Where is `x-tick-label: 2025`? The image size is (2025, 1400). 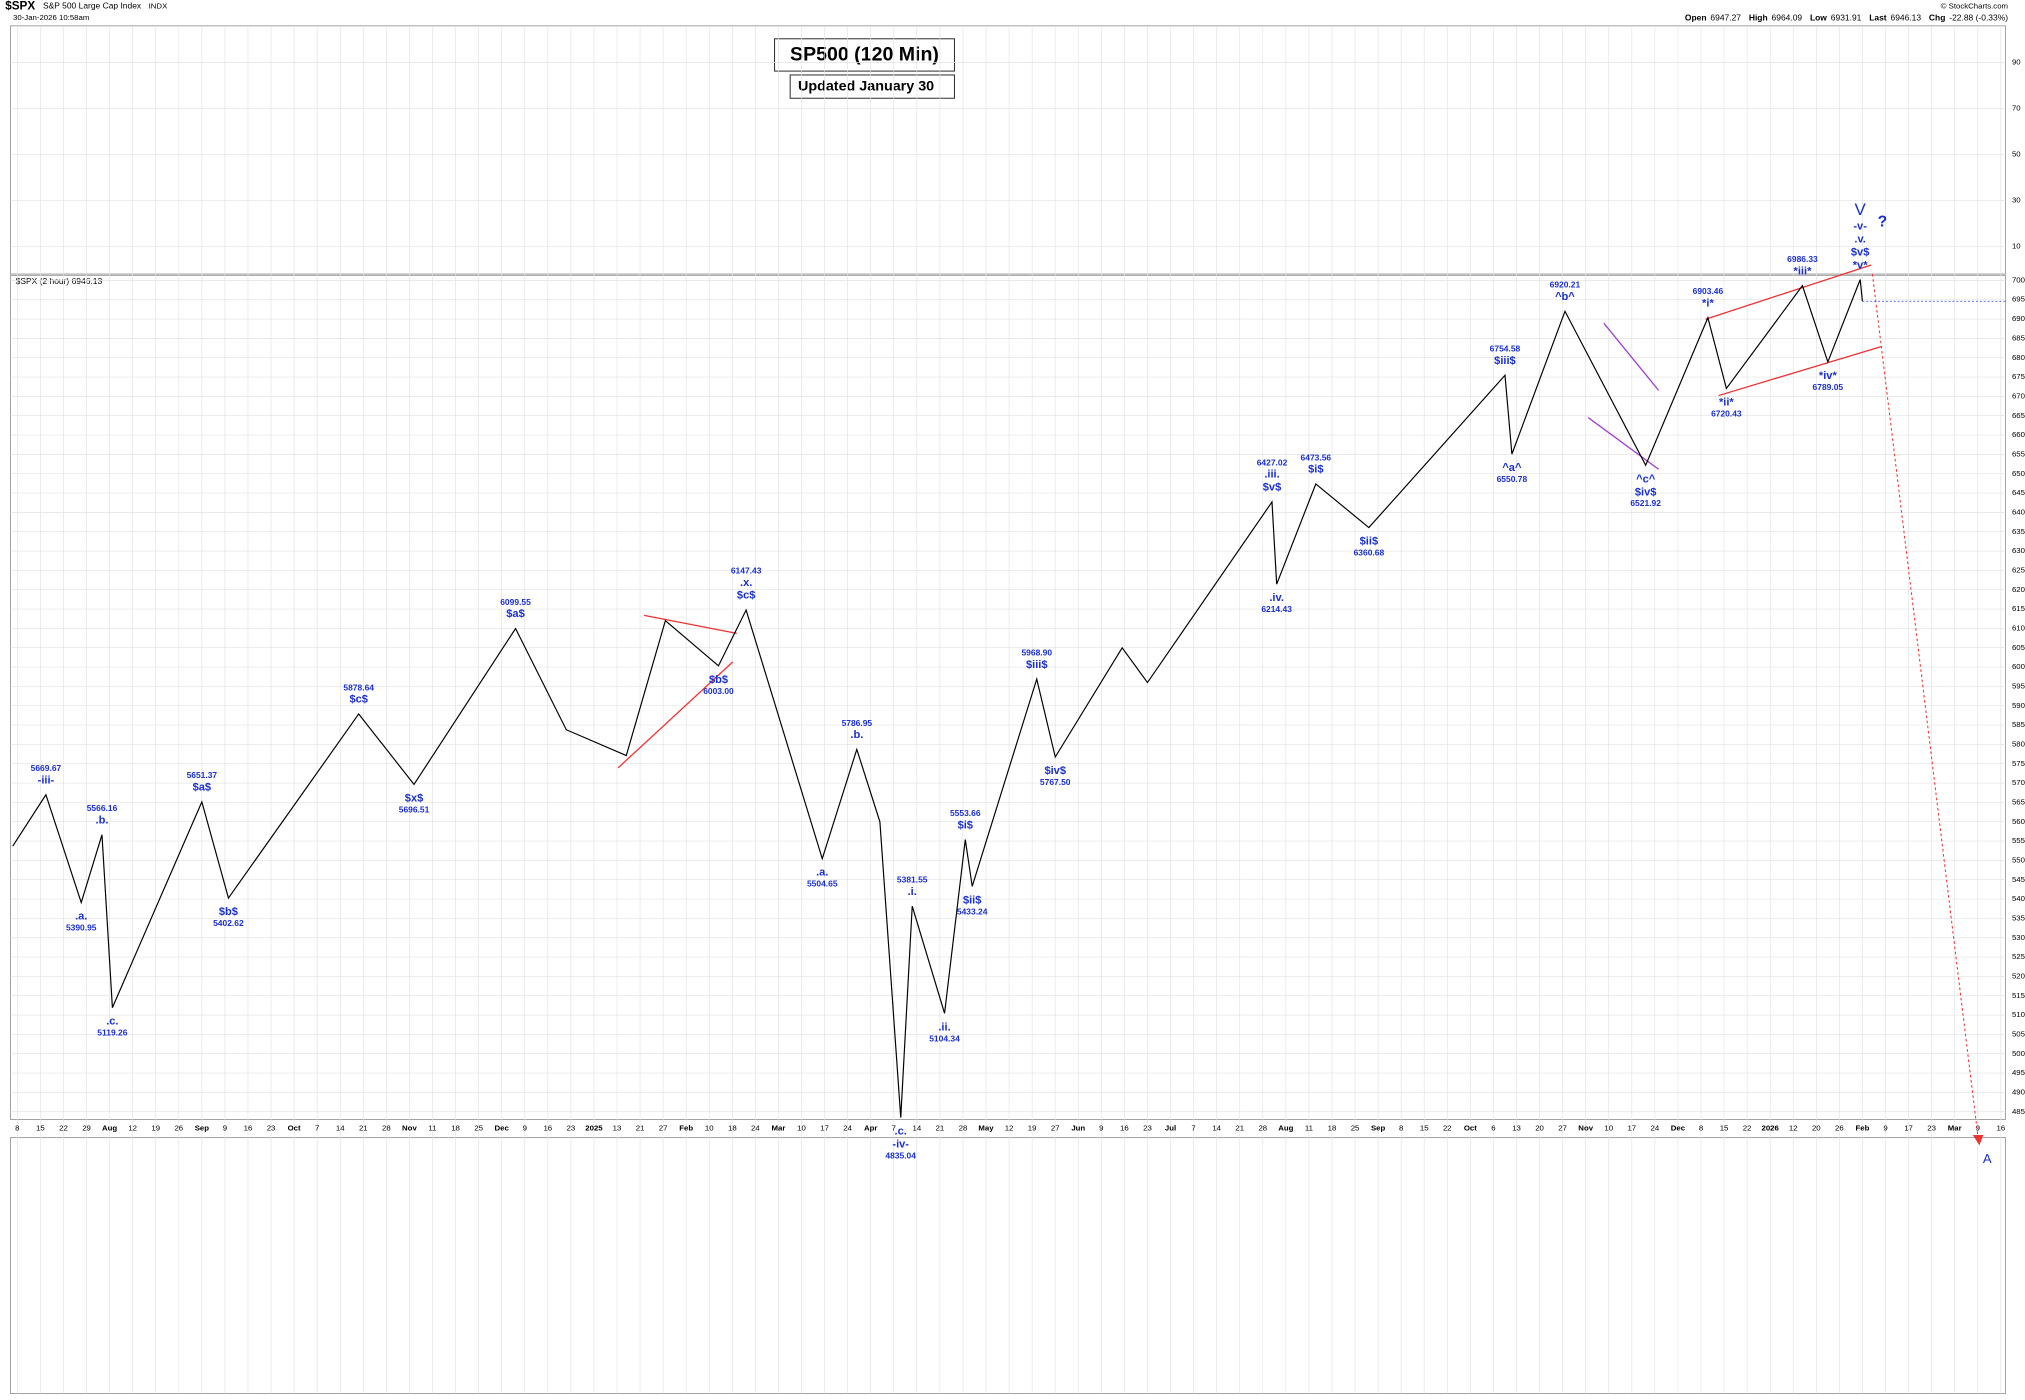 x-tick-label: 2025 is located at coordinates (594, 1128).